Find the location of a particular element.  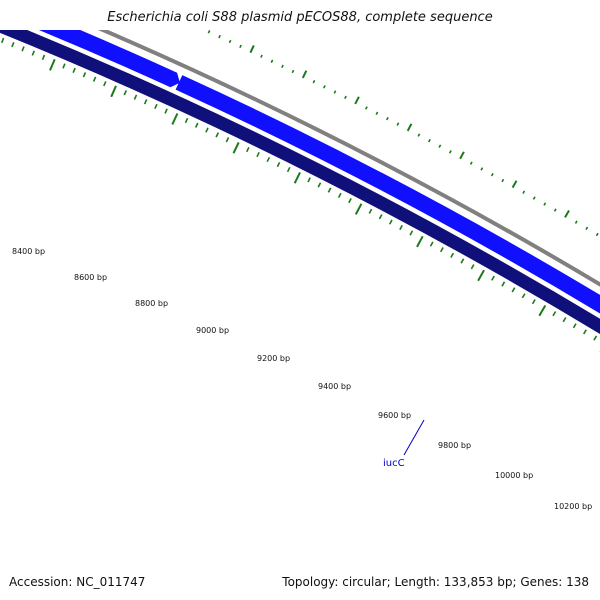

position-label-10200: 10200 bp is located at coordinates (573, 506).